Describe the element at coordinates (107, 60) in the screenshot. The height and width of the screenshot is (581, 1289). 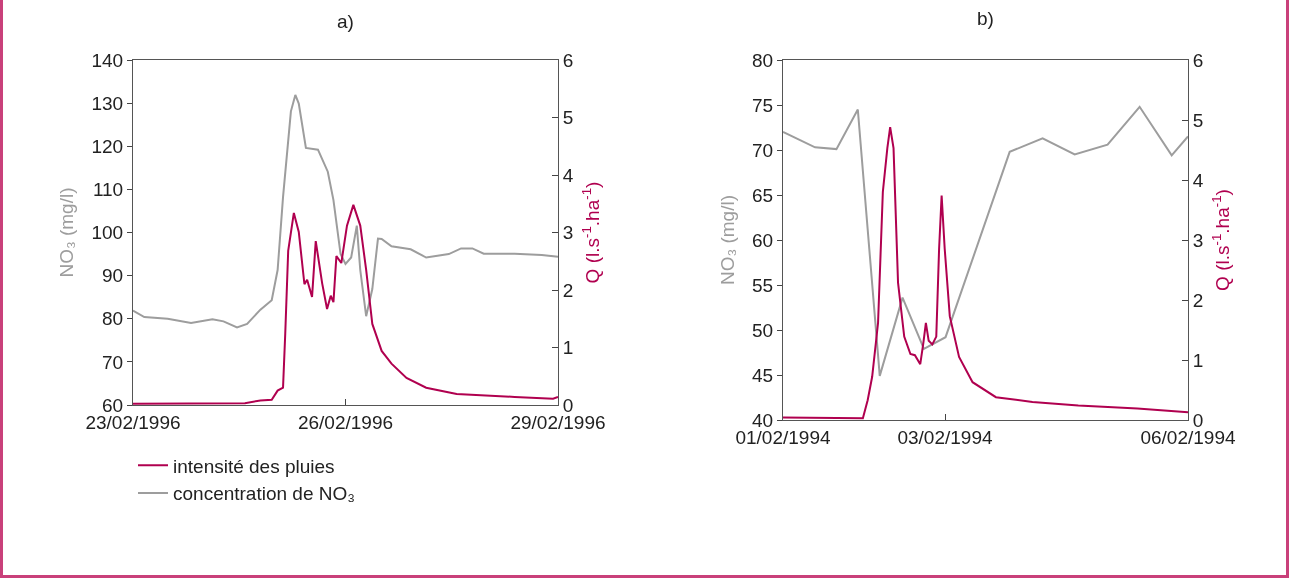
I see `y-tick-label: 140` at that location.